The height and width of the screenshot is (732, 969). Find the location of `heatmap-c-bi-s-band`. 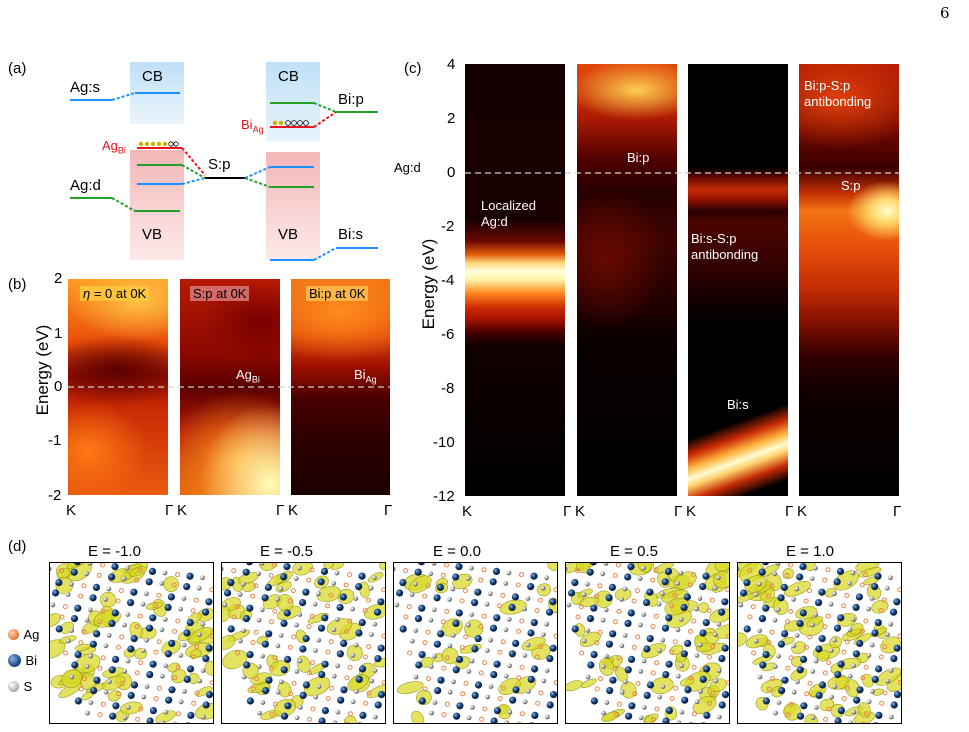

heatmap-c-bi-s-band is located at coordinates (738, 448).